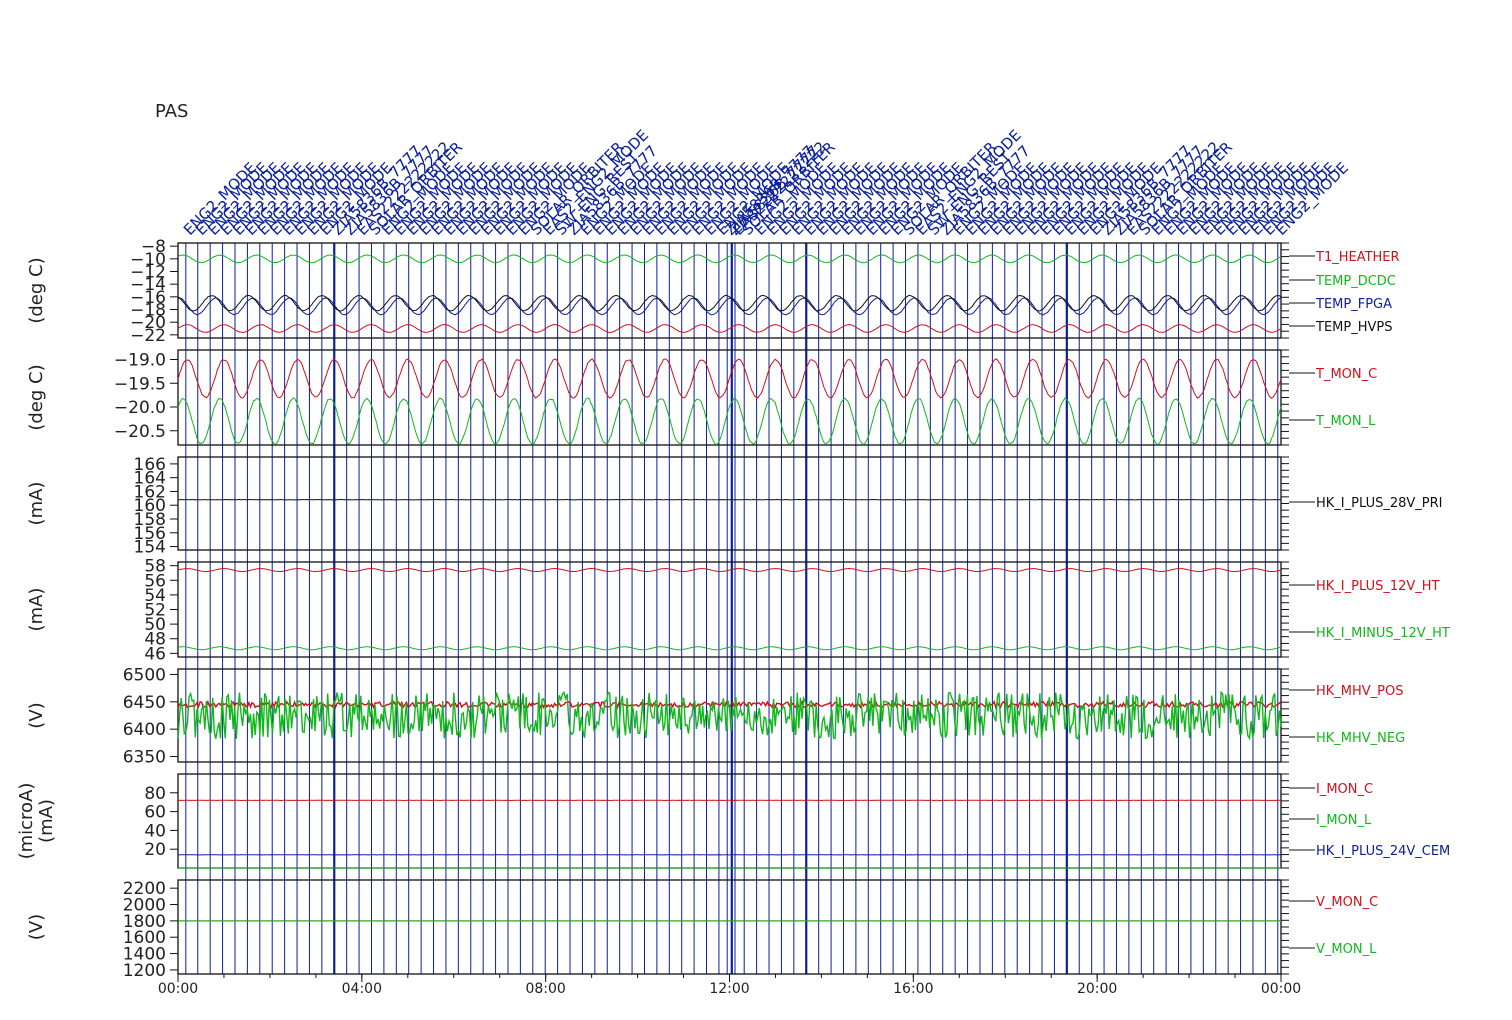 This screenshot has height=1020, width=1512. Describe the element at coordinates (1360, 691) in the screenshot. I see `legend-entry: HK_MHV_POS` at that location.